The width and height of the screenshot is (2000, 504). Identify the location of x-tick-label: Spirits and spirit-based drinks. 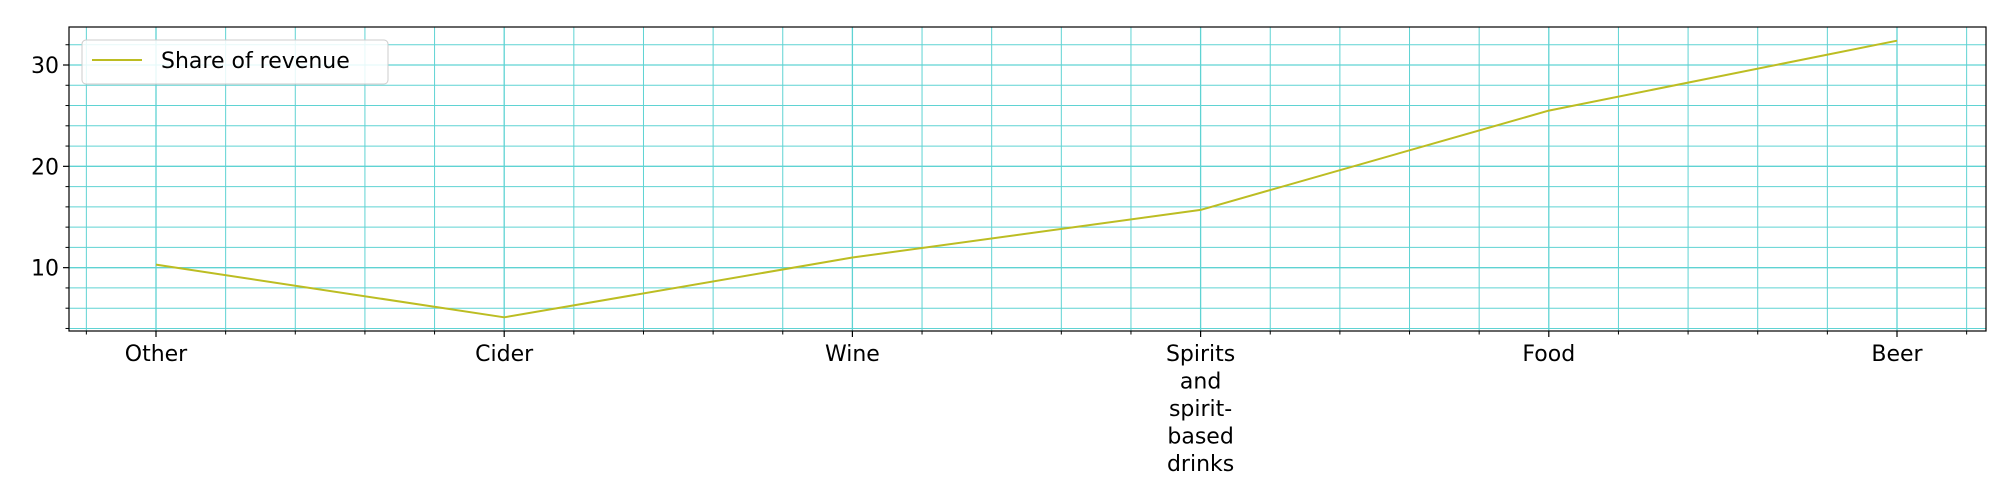
(1200, 409).